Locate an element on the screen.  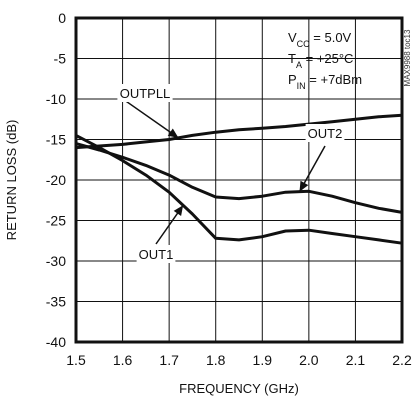
series-label-outpll: OUTPLL is located at coordinates (145, 93).